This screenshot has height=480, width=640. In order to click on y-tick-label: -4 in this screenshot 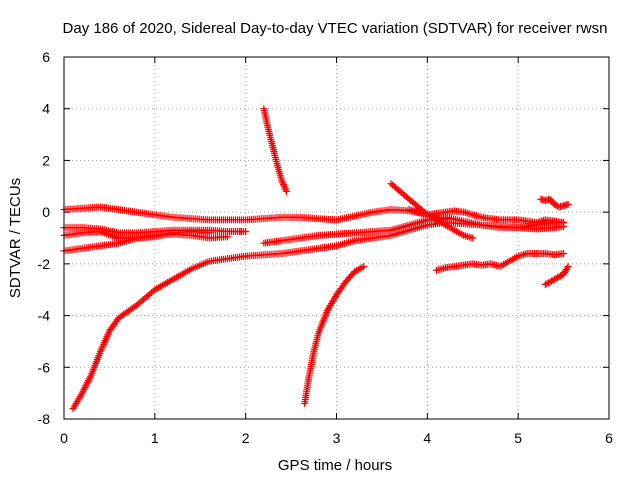, I will do `click(44, 316)`.